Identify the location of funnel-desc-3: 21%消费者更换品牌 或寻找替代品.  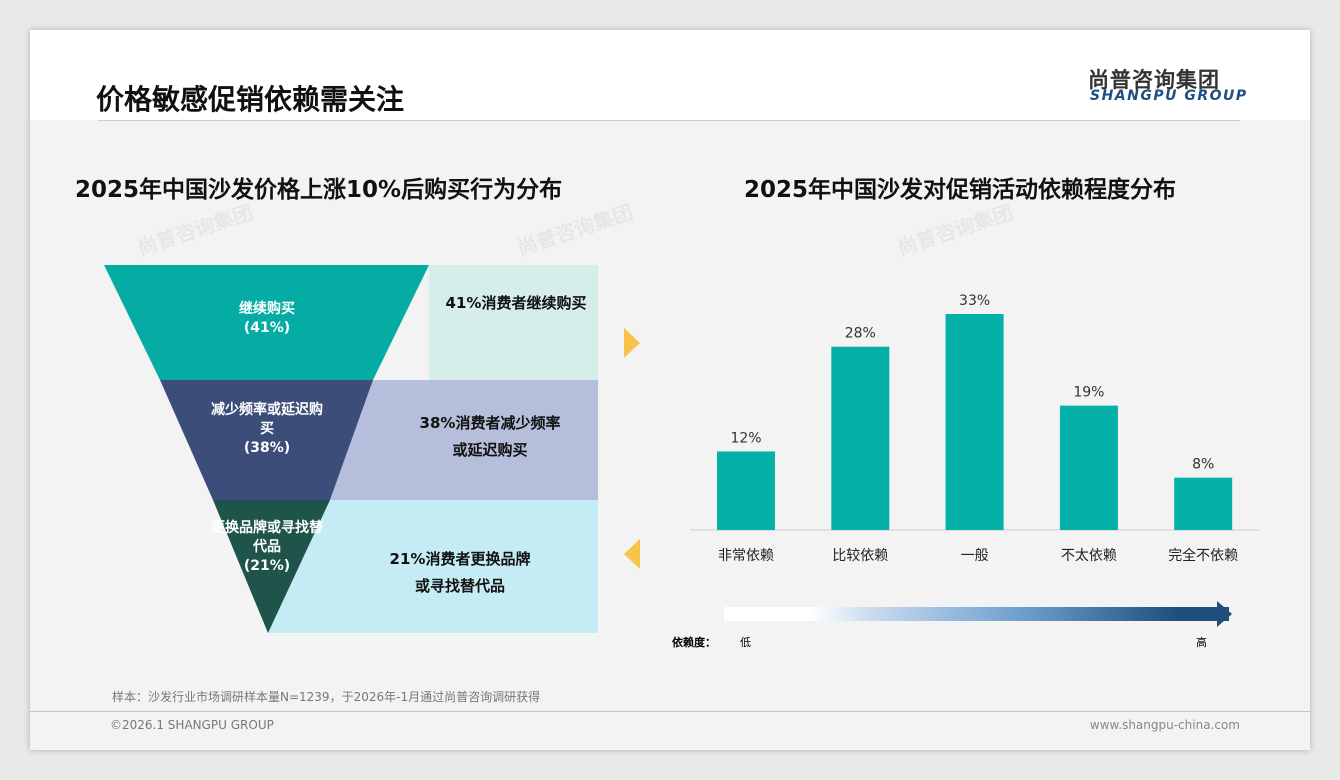
(460, 572).